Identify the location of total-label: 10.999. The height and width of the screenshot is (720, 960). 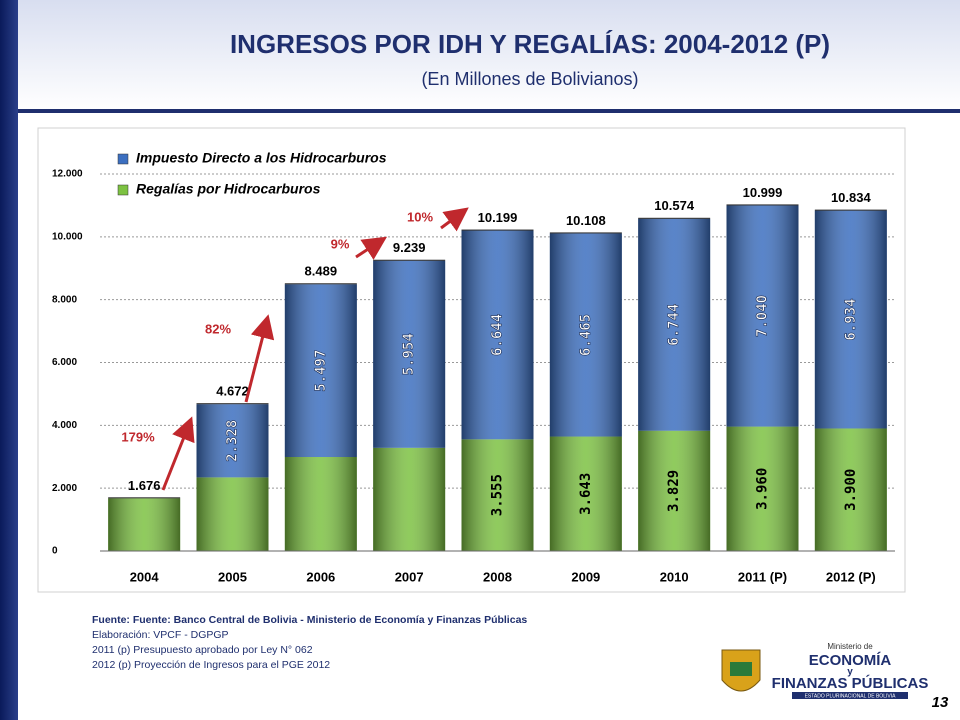
(763, 192).